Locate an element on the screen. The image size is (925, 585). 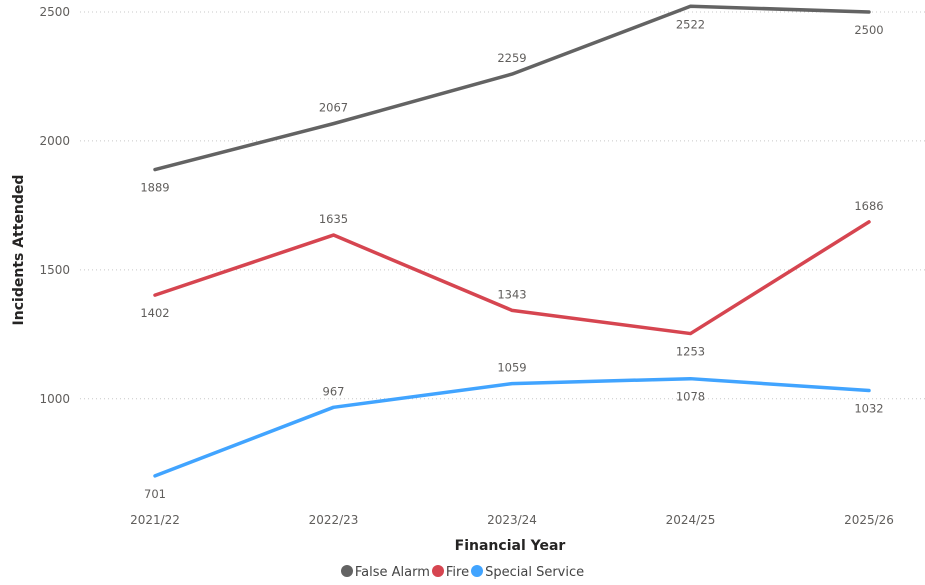
data-label: 1253 is located at coordinates (690, 352).